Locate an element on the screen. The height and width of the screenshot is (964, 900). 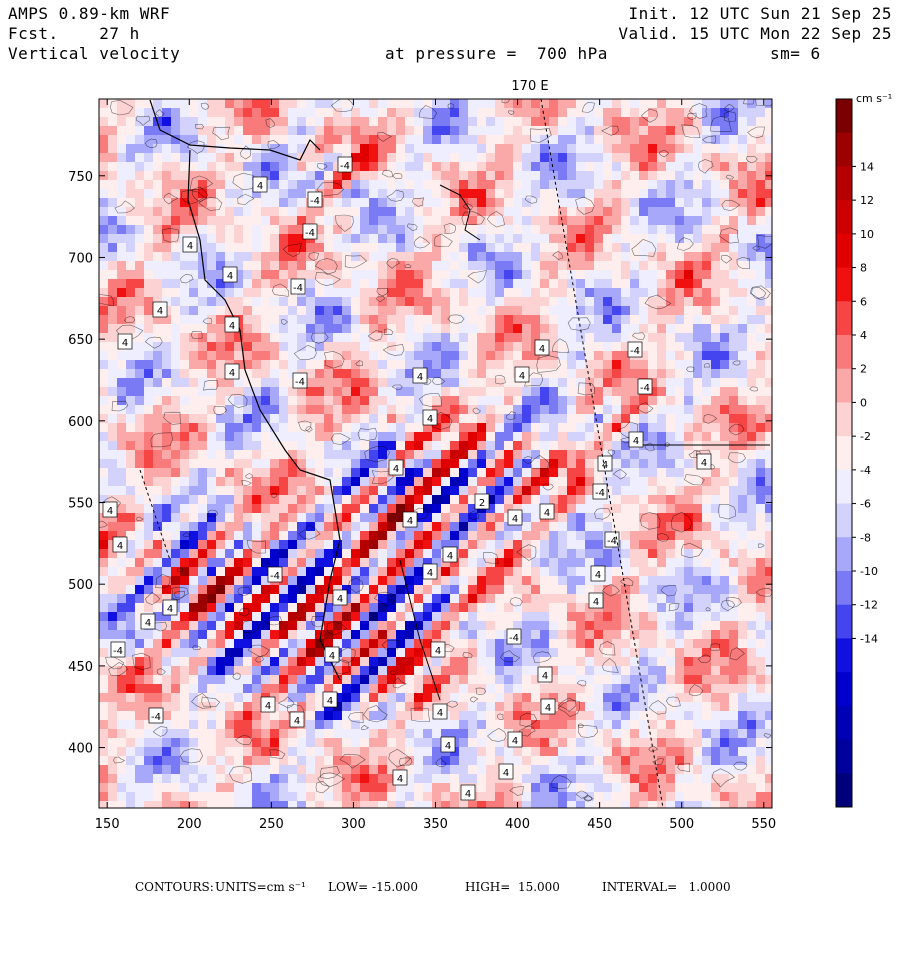
colorbar-tick-label: -14 is located at coordinates (869, 638).